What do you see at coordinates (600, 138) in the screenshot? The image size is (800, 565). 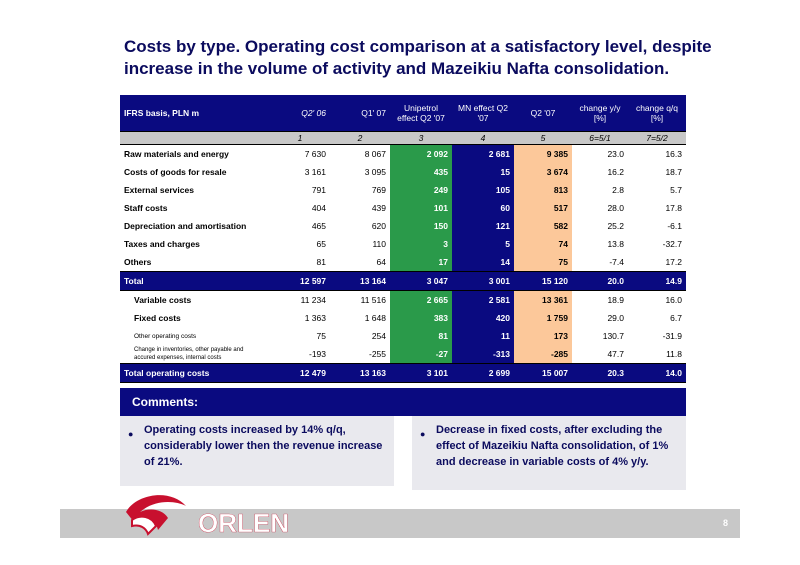 I see `col-number: 6=5/1` at bounding box center [600, 138].